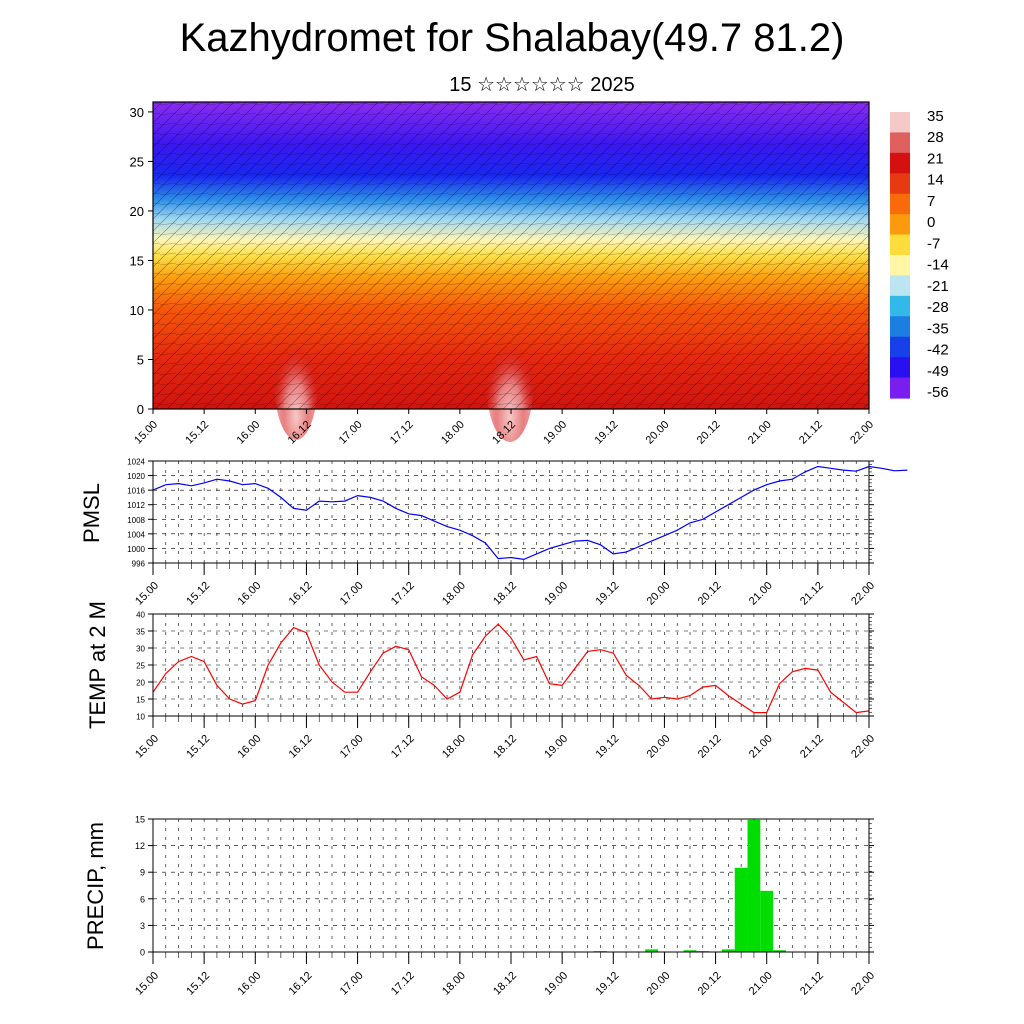 This screenshot has height=1024, width=1024. Describe the element at coordinates (136, 549) in the screenshot. I see `pmsl-ytick-label: 1000` at that location.